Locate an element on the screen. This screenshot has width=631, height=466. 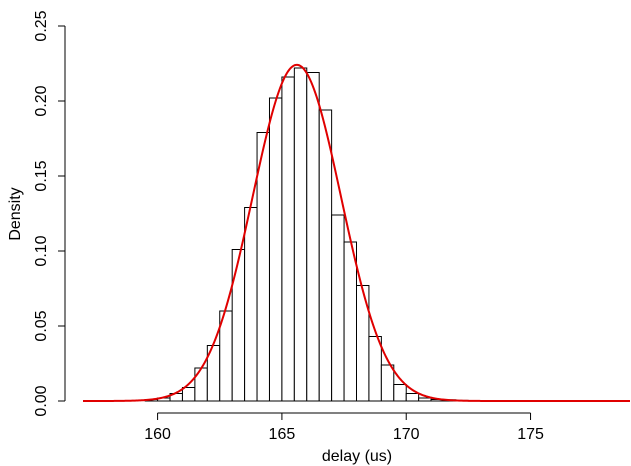
y-tick-label: 0.10 is located at coordinates (41, 250).